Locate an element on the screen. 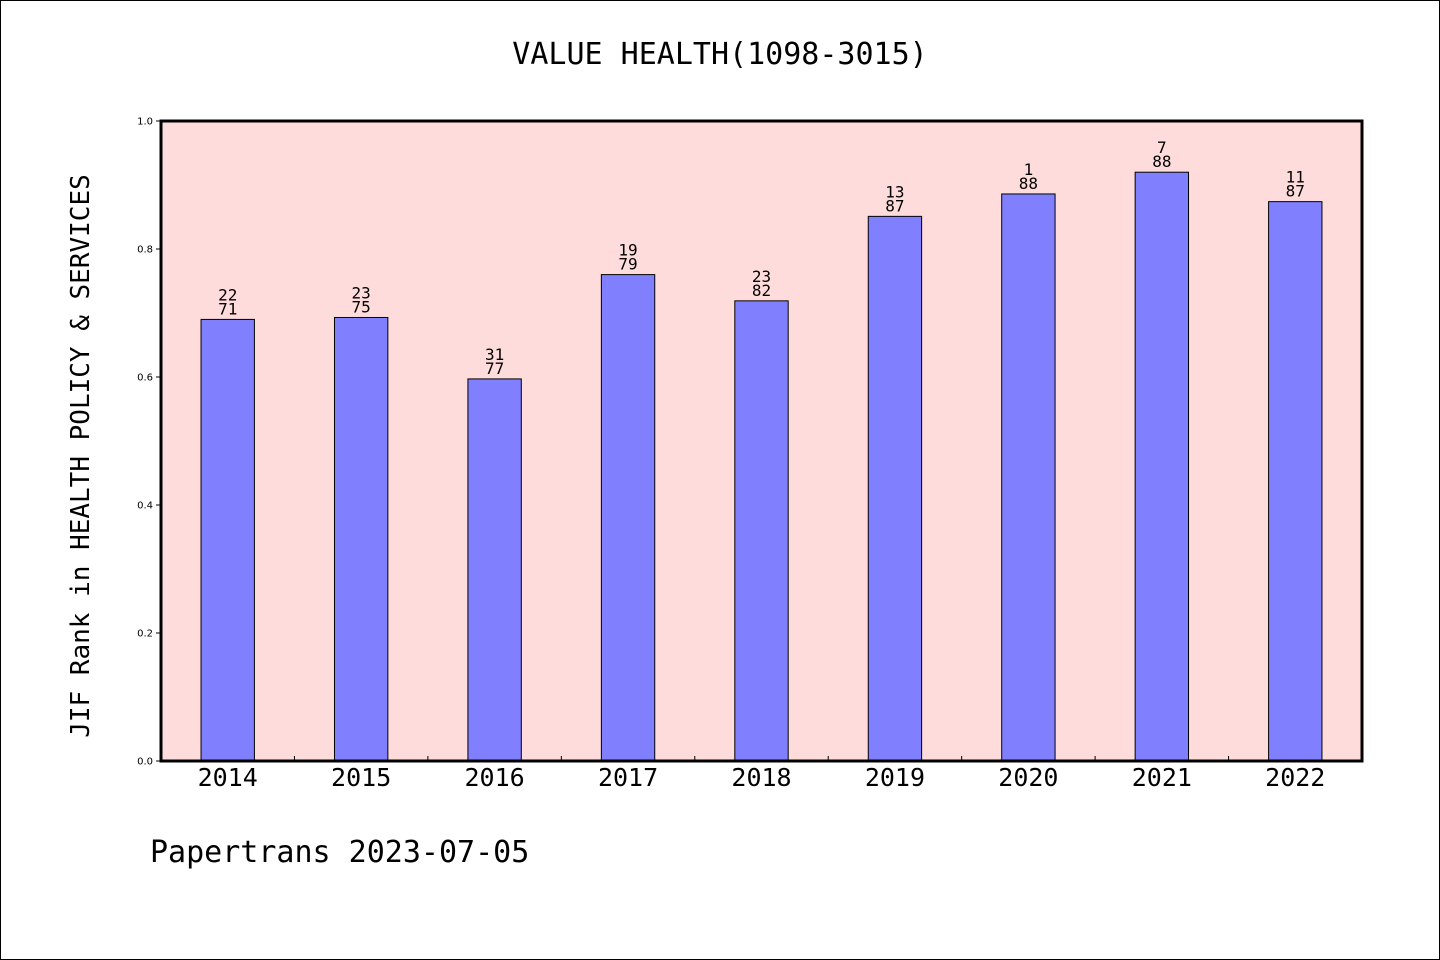 The height and width of the screenshot is (960, 1440). bar-rank-label: 19 is located at coordinates (627, 250).